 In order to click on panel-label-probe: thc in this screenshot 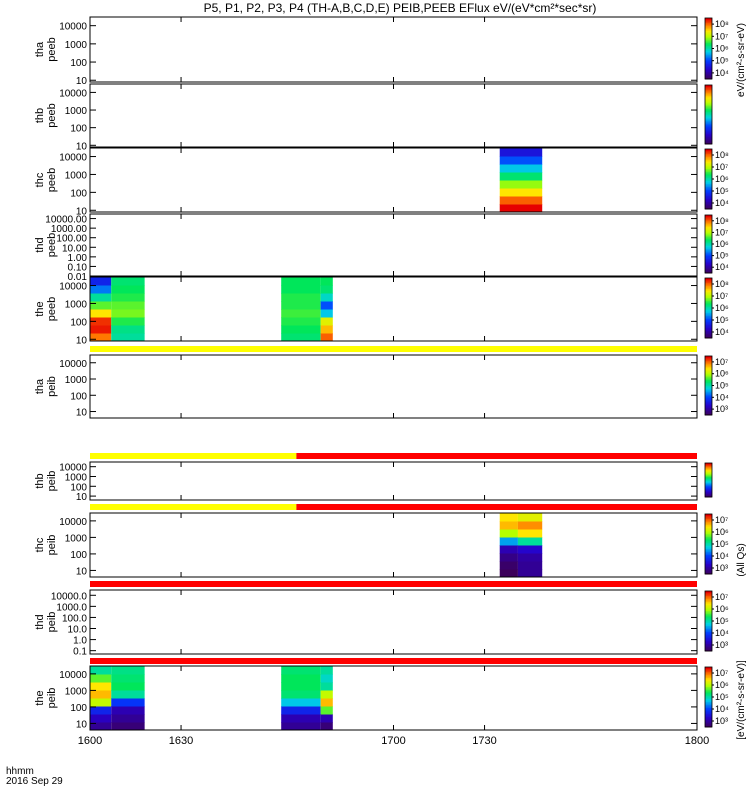, I will do `click(40, 544)`.